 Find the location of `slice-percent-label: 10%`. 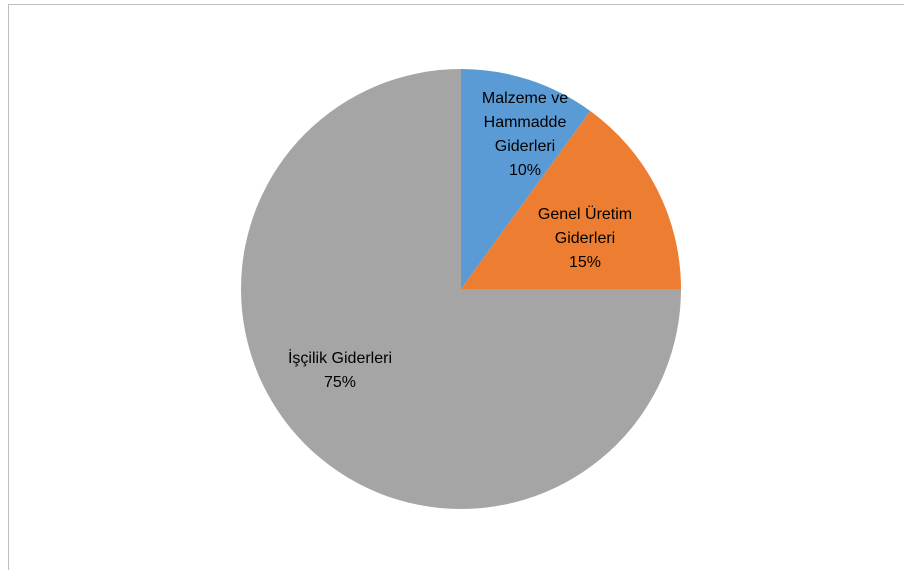

slice-percent-label: 10% is located at coordinates (525, 170).